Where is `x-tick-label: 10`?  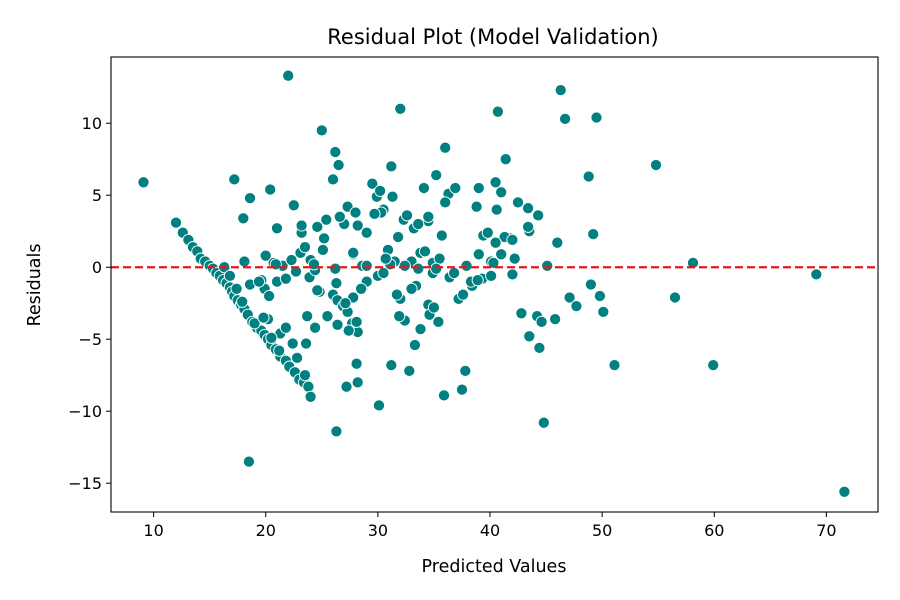 x-tick-label: 10 is located at coordinates (153, 530).